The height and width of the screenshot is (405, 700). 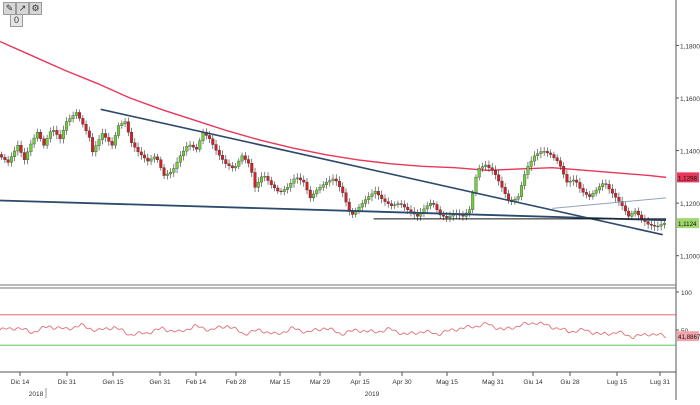 What do you see at coordinates (16, 20) in the screenshot?
I see `zero-button: 0` at bounding box center [16, 20].